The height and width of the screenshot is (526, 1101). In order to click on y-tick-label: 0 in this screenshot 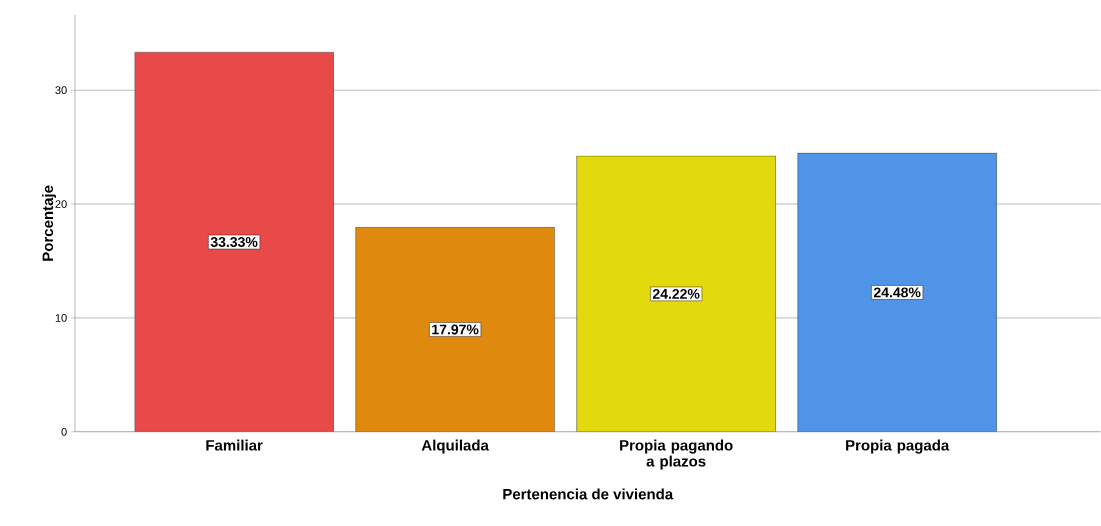, I will do `click(64, 432)`.